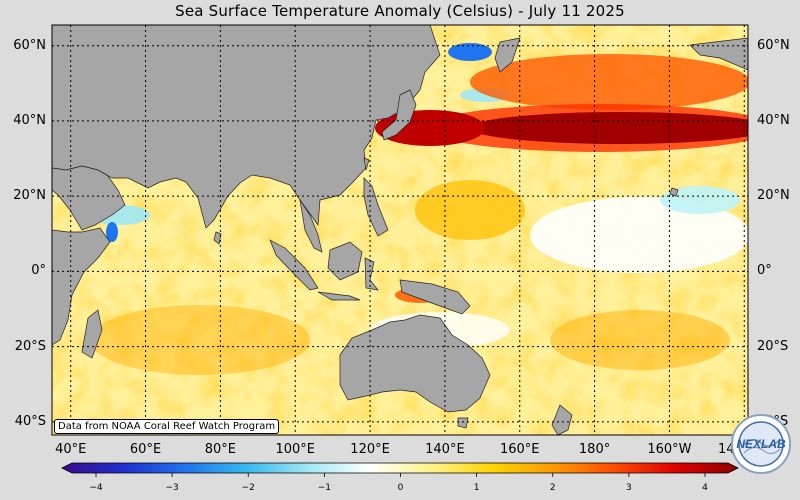  I want to click on landmass-tasmania, so click(463, 423).